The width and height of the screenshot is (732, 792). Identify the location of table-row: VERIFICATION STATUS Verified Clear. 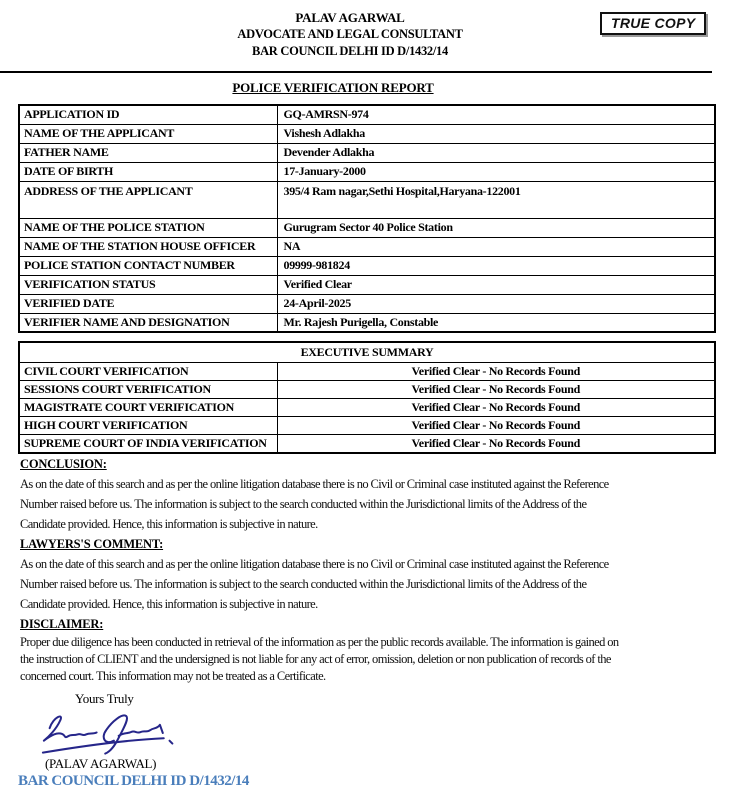
(367, 284).